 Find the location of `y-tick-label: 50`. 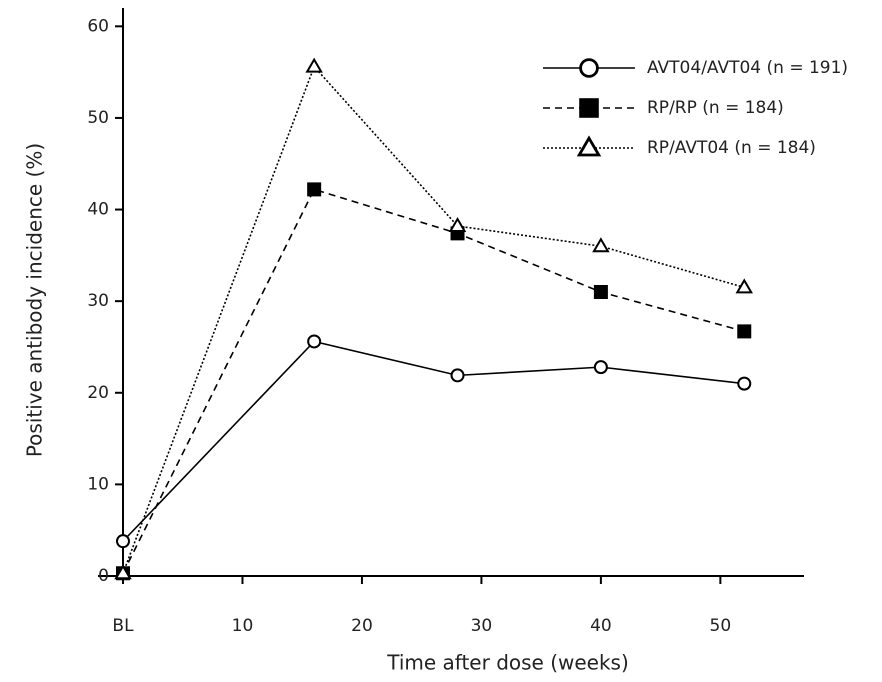

y-tick-label: 50 is located at coordinates (98, 118).